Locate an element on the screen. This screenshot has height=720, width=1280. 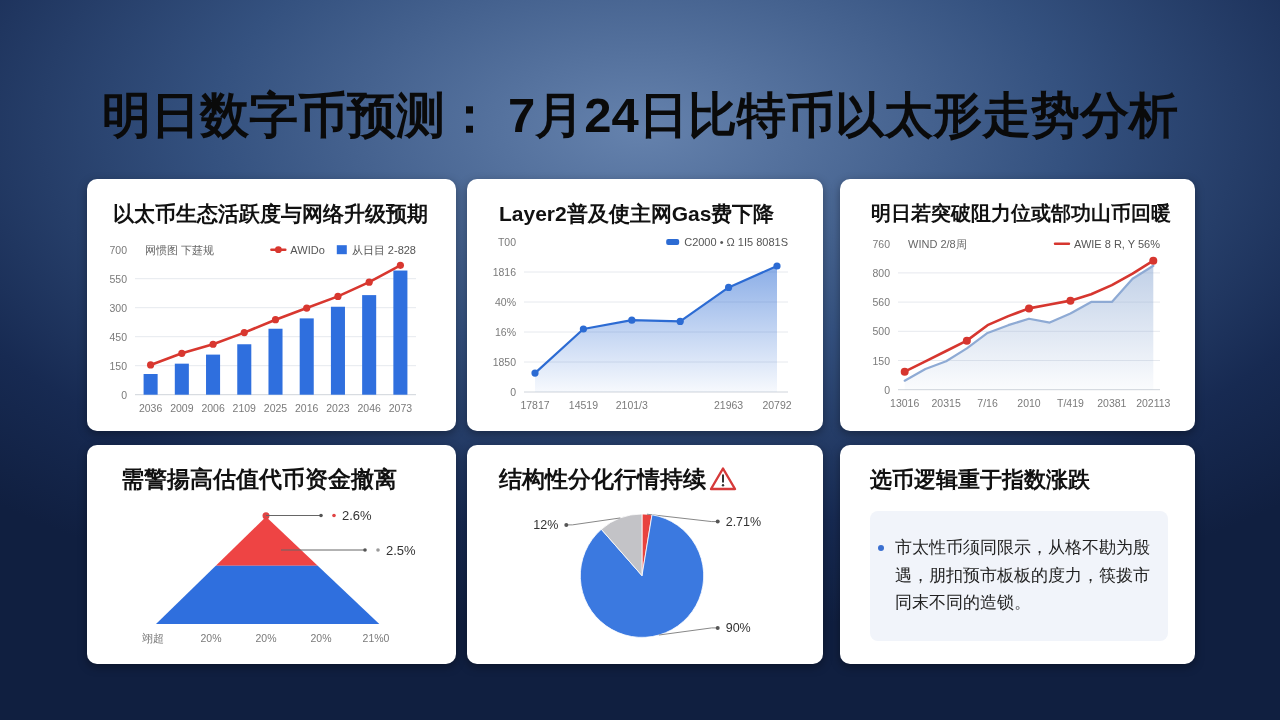
annotation: 21%0 is located at coordinates (376, 638).